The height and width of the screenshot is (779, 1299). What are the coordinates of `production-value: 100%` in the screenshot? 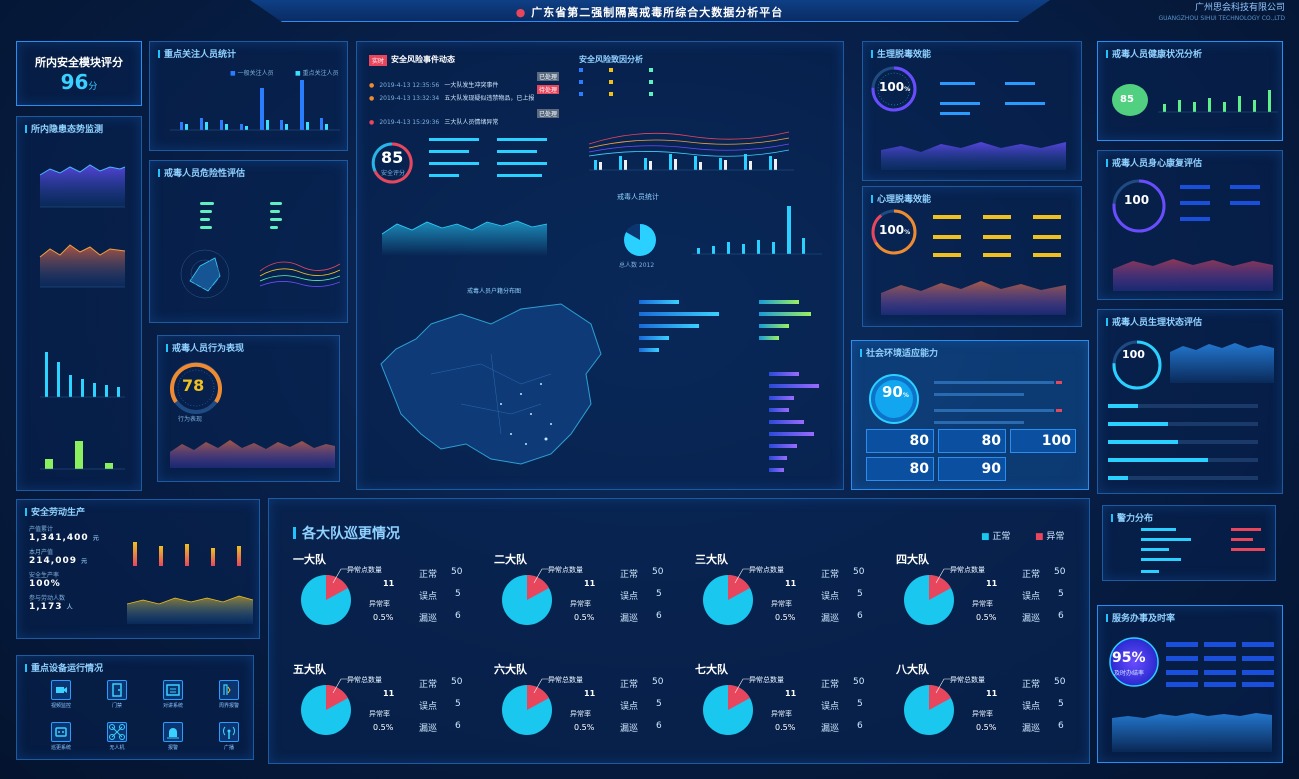 It's located at (45, 584).